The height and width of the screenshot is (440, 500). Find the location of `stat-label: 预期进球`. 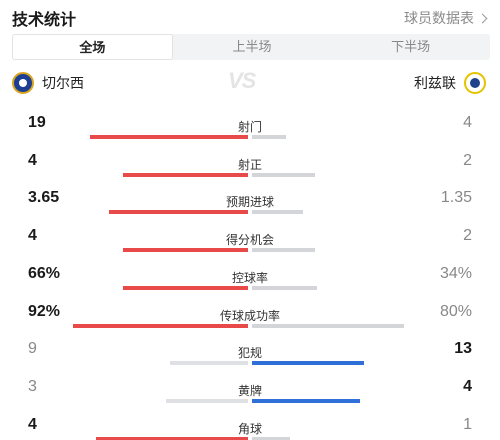

stat-label: 预期进球 is located at coordinates (249, 202).